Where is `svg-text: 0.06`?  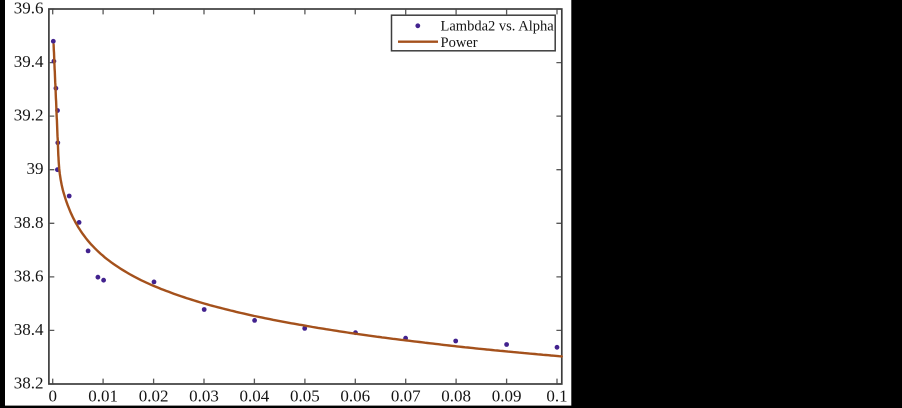
svg-text: 0.06 is located at coordinates (355, 396).